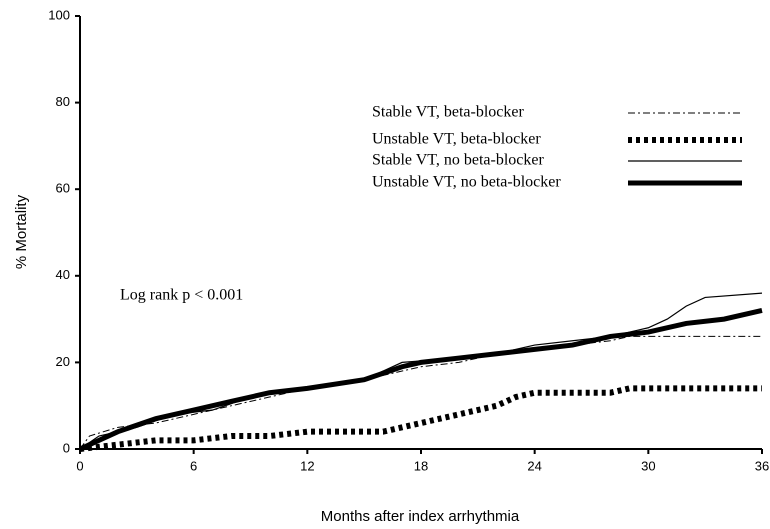  I want to click on y-tick-label: 60, so click(63, 188).